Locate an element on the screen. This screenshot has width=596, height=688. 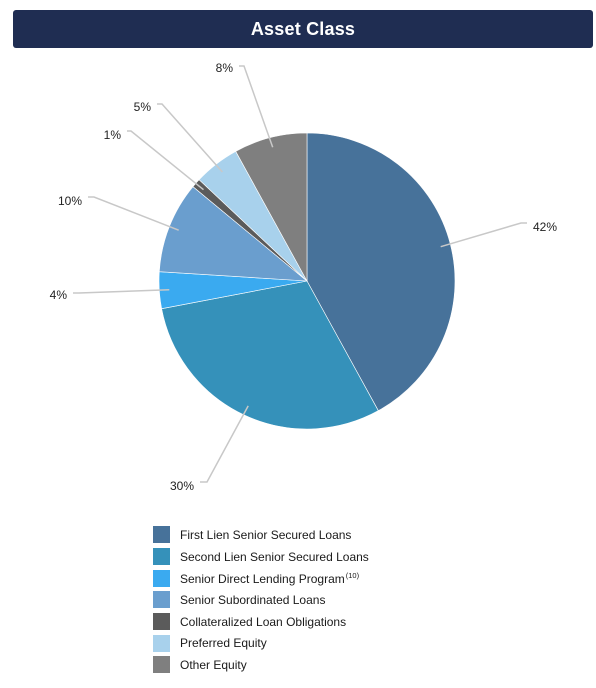
percent-label-4: 10% is located at coordinates (70, 201).